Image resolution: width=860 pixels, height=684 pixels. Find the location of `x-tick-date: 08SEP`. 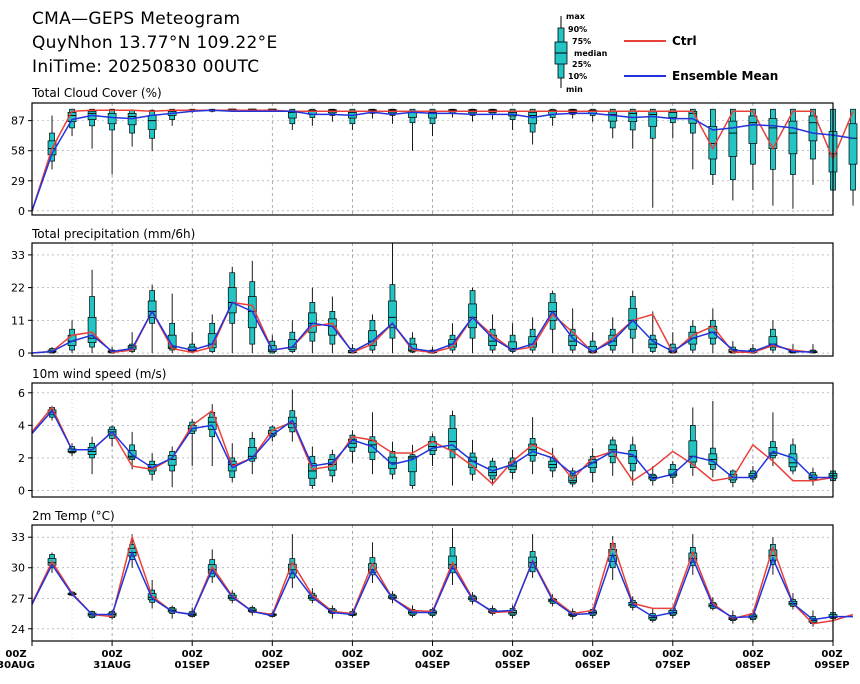

x-tick-date: 08SEP is located at coordinates (752, 665).